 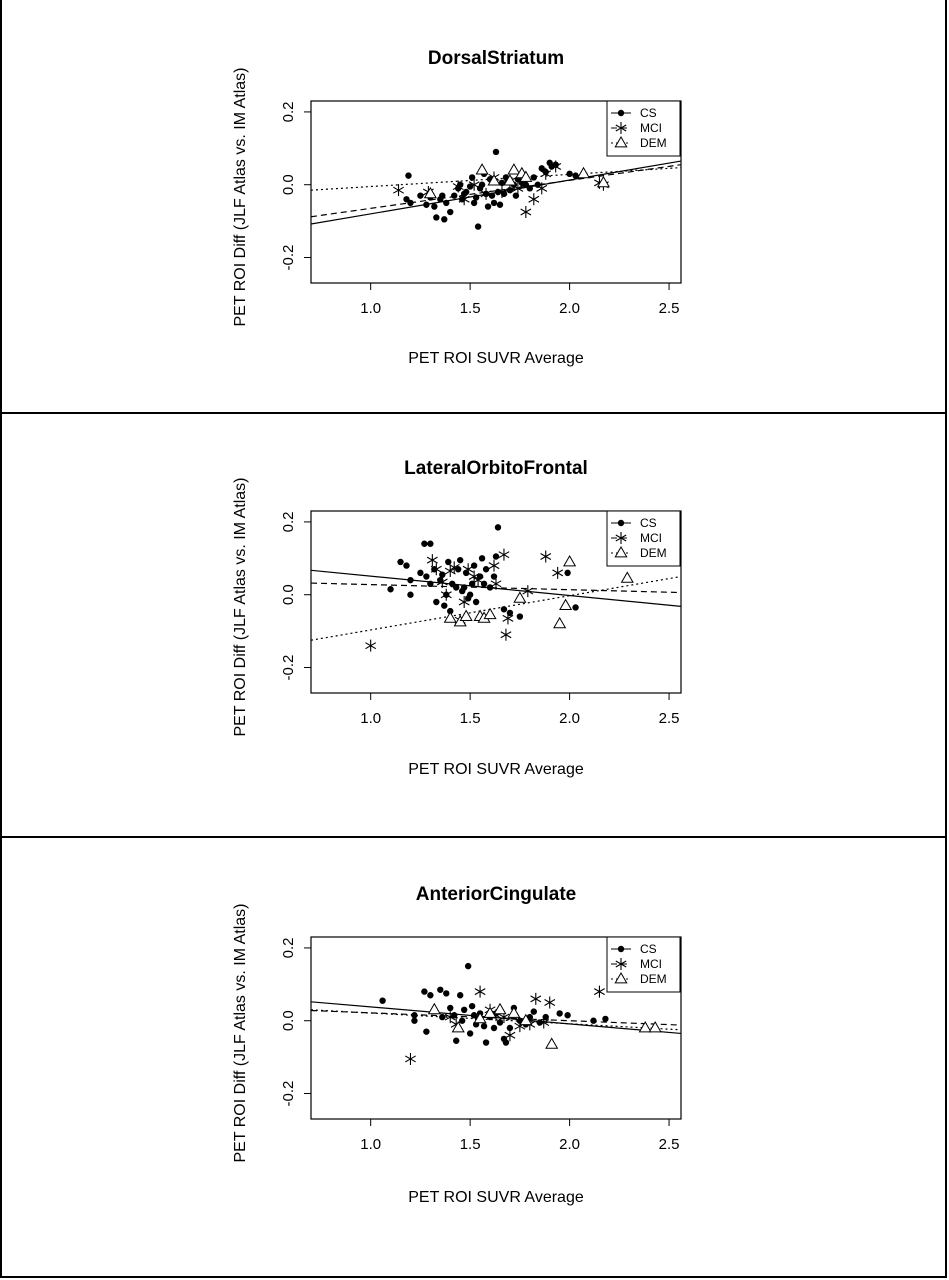 I want to click on y-axis-label: PET ROI Diff (JLF Atlas vs. IM Atlas), so click(x=240, y=1032).